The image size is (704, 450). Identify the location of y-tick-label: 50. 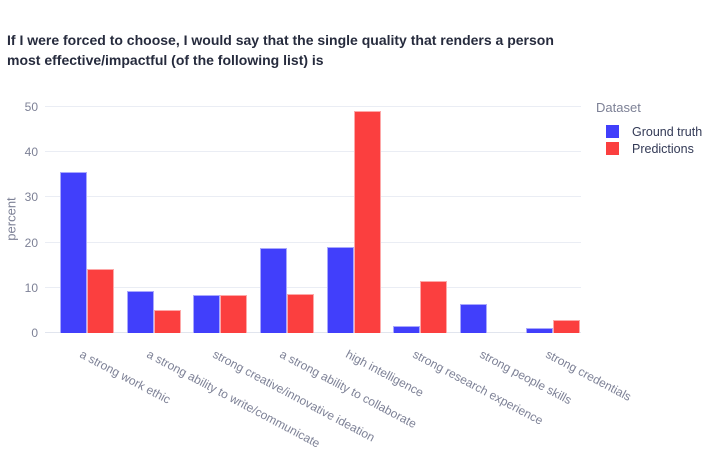
(31, 107).